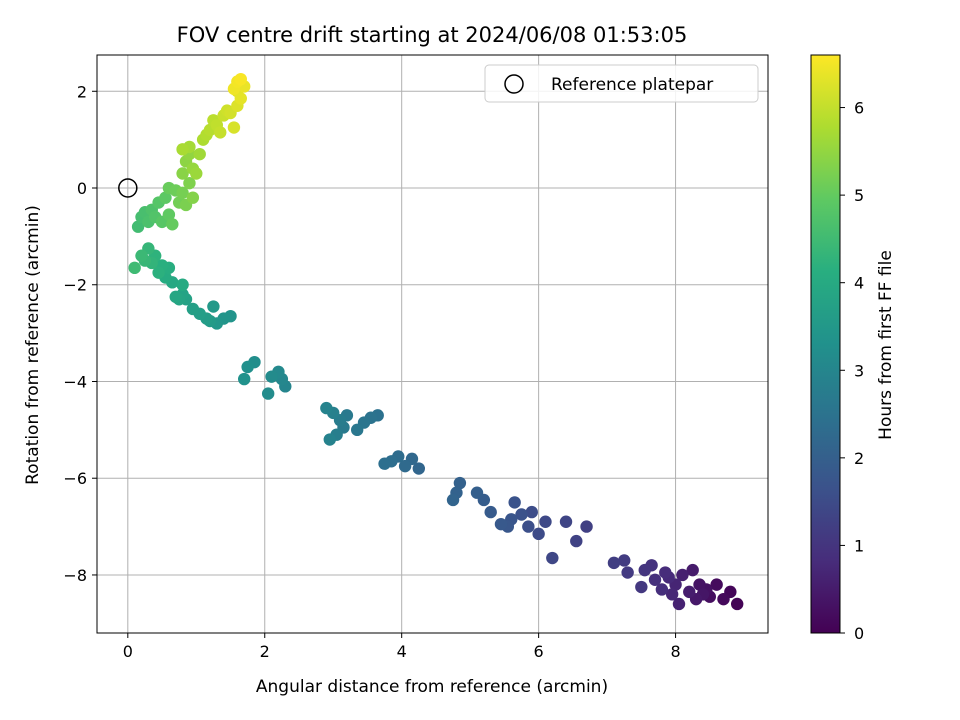 The image size is (960, 720). I want to click on y-tick-label: −2, so click(75, 285).